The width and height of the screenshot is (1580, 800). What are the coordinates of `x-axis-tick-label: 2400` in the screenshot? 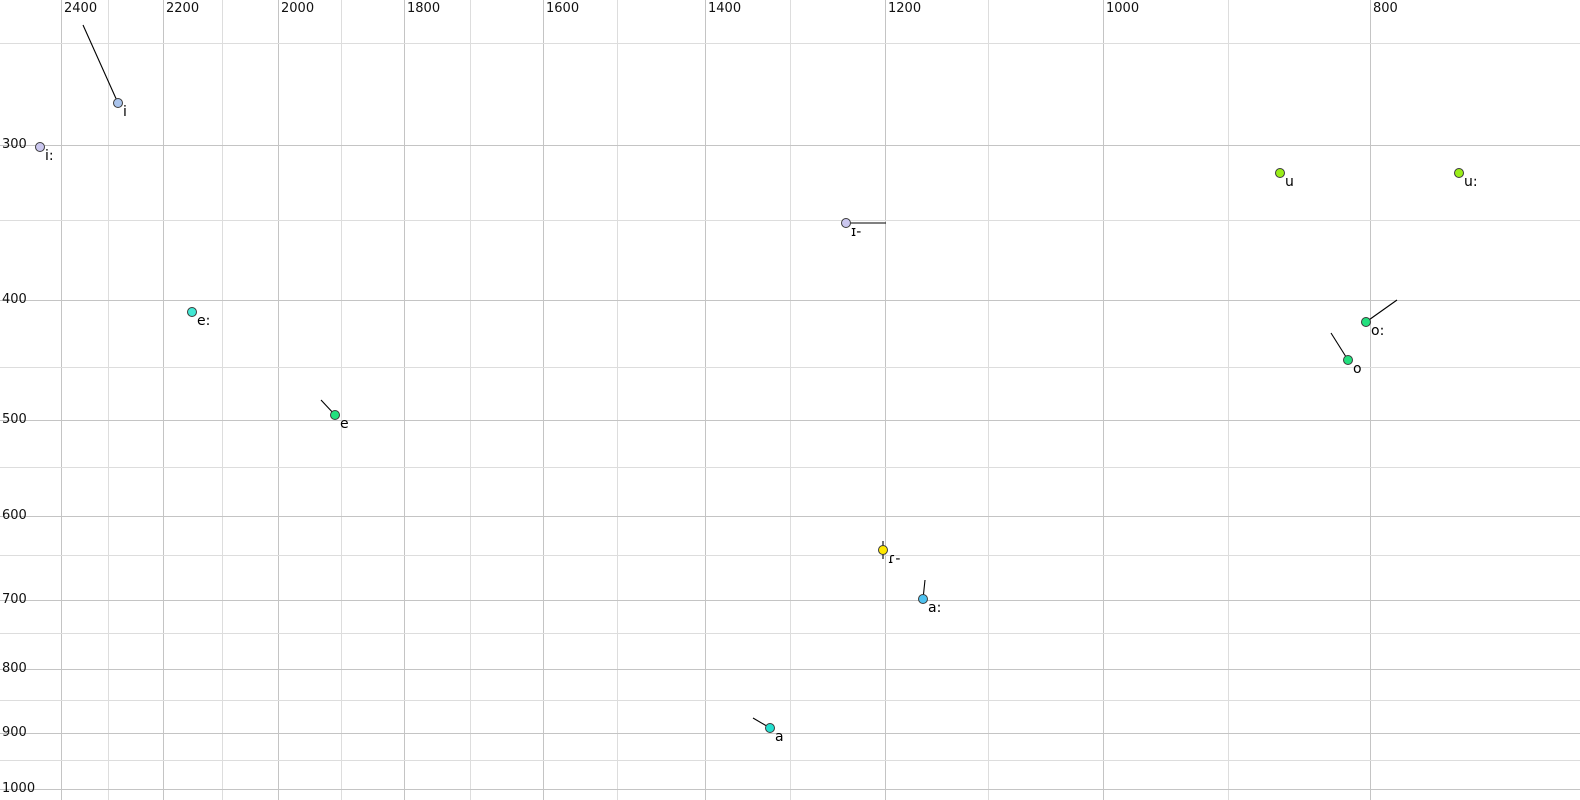 It's located at (81, 8).